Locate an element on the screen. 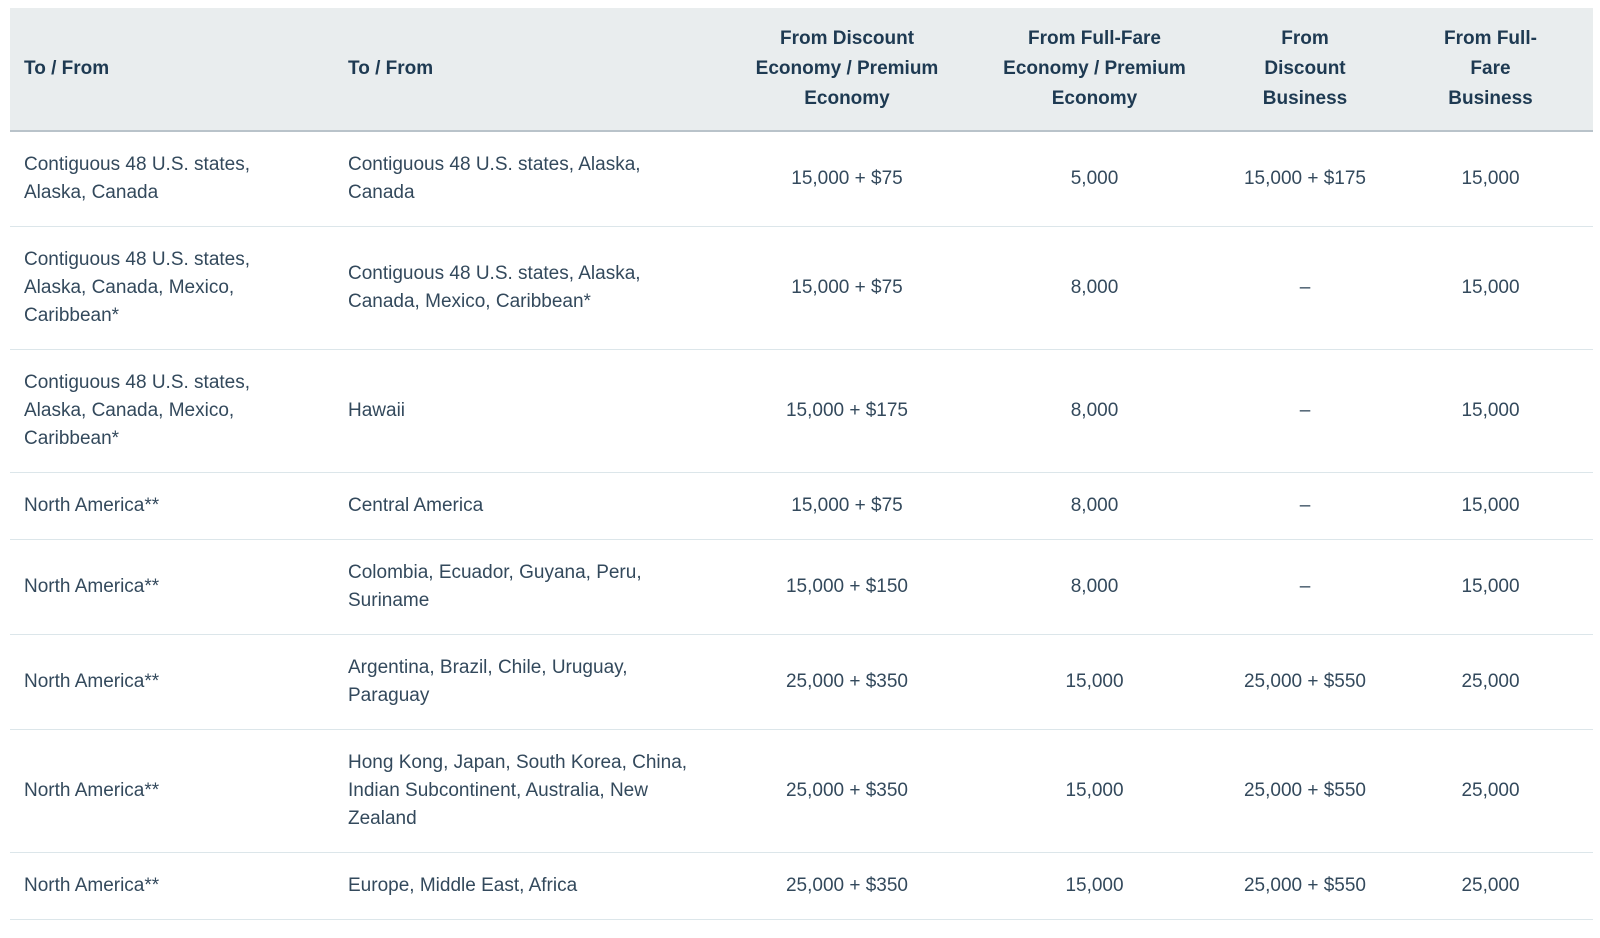 The image size is (1600, 938). col-header-label: From Discount Economy / Premium Economy is located at coordinates (847, 68).